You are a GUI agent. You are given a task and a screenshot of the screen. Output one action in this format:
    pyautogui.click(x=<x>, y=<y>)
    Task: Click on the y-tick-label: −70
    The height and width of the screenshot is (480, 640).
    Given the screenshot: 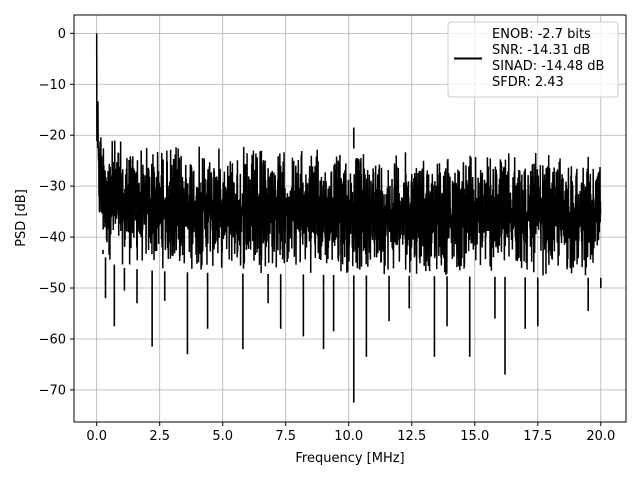 What is the action you would take?
    pyautogui.click(x=52, y=390)
    